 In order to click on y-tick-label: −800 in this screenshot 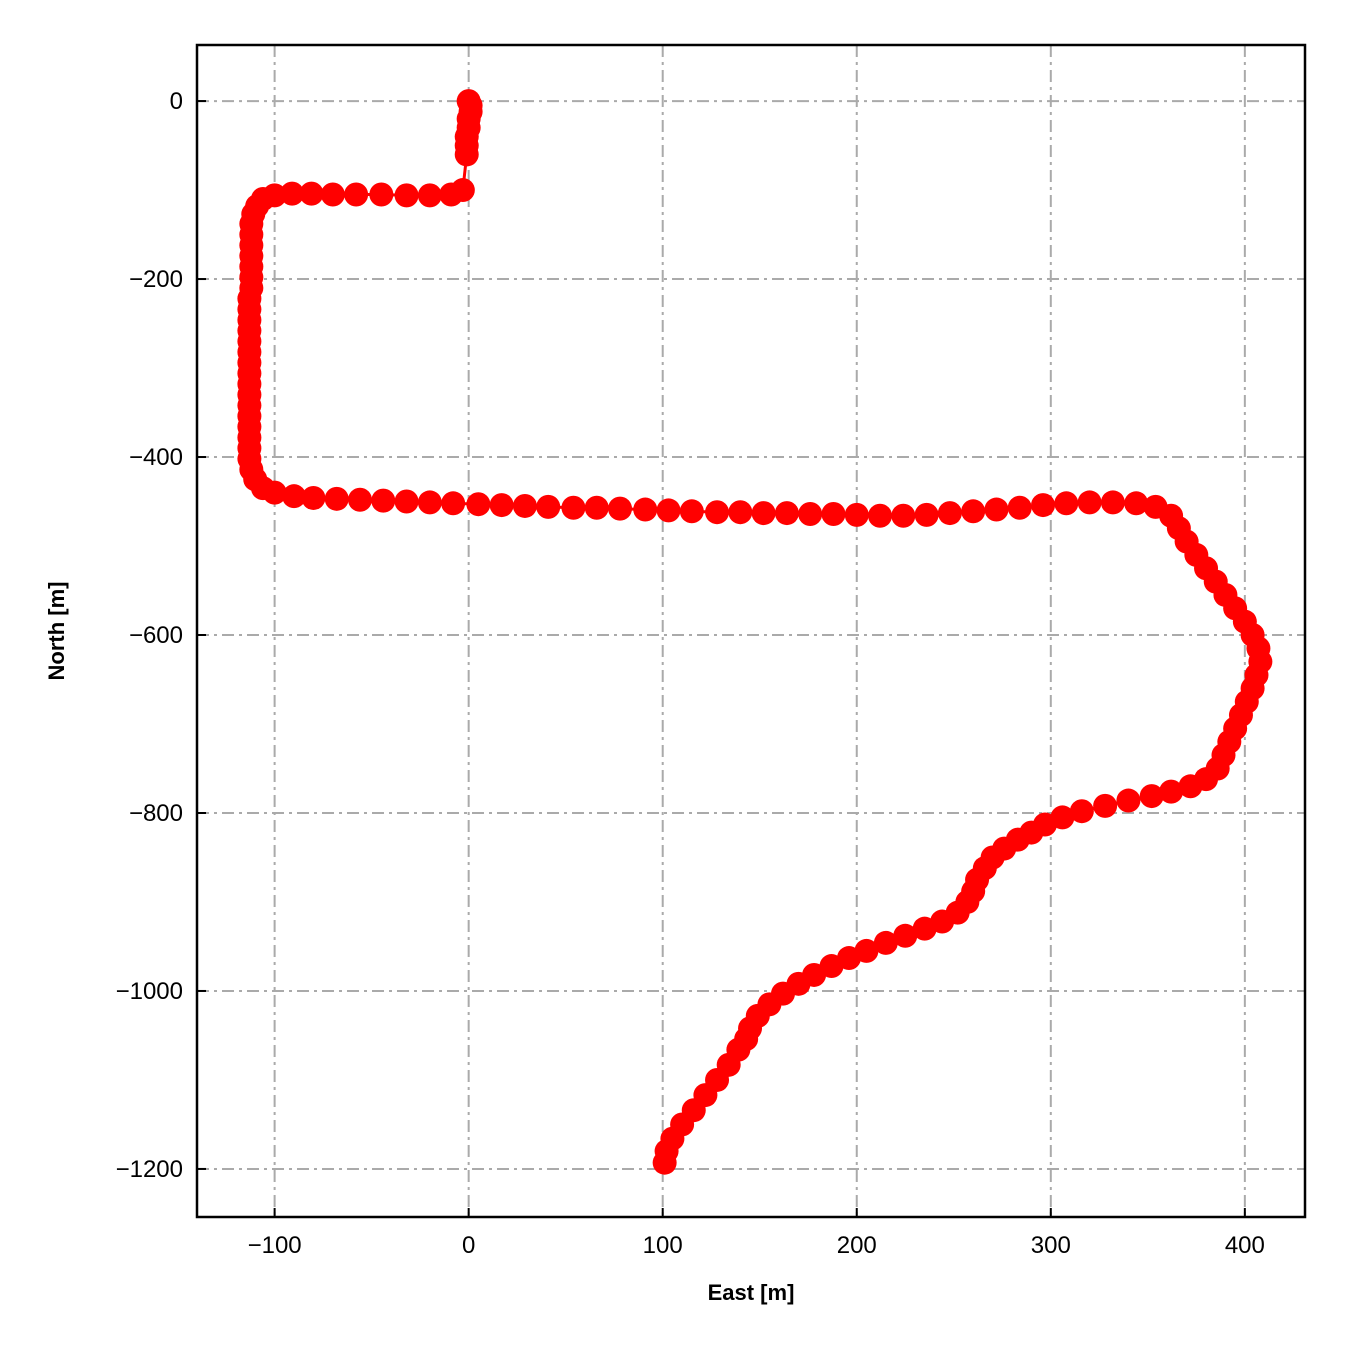, I will do `click(156, 813)`.